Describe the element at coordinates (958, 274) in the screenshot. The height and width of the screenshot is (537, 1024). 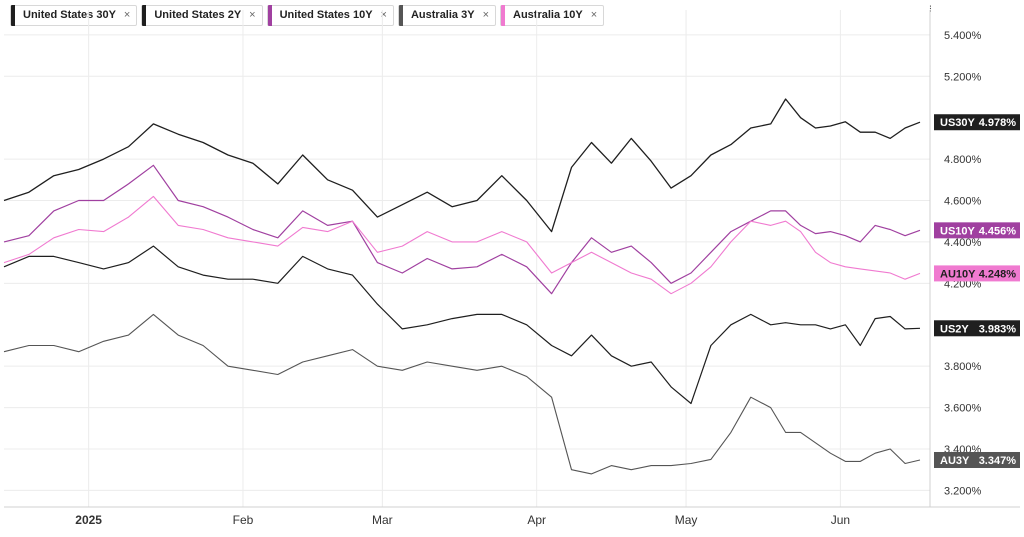
I see `last-value-tag-name: AU10Y` at that location.